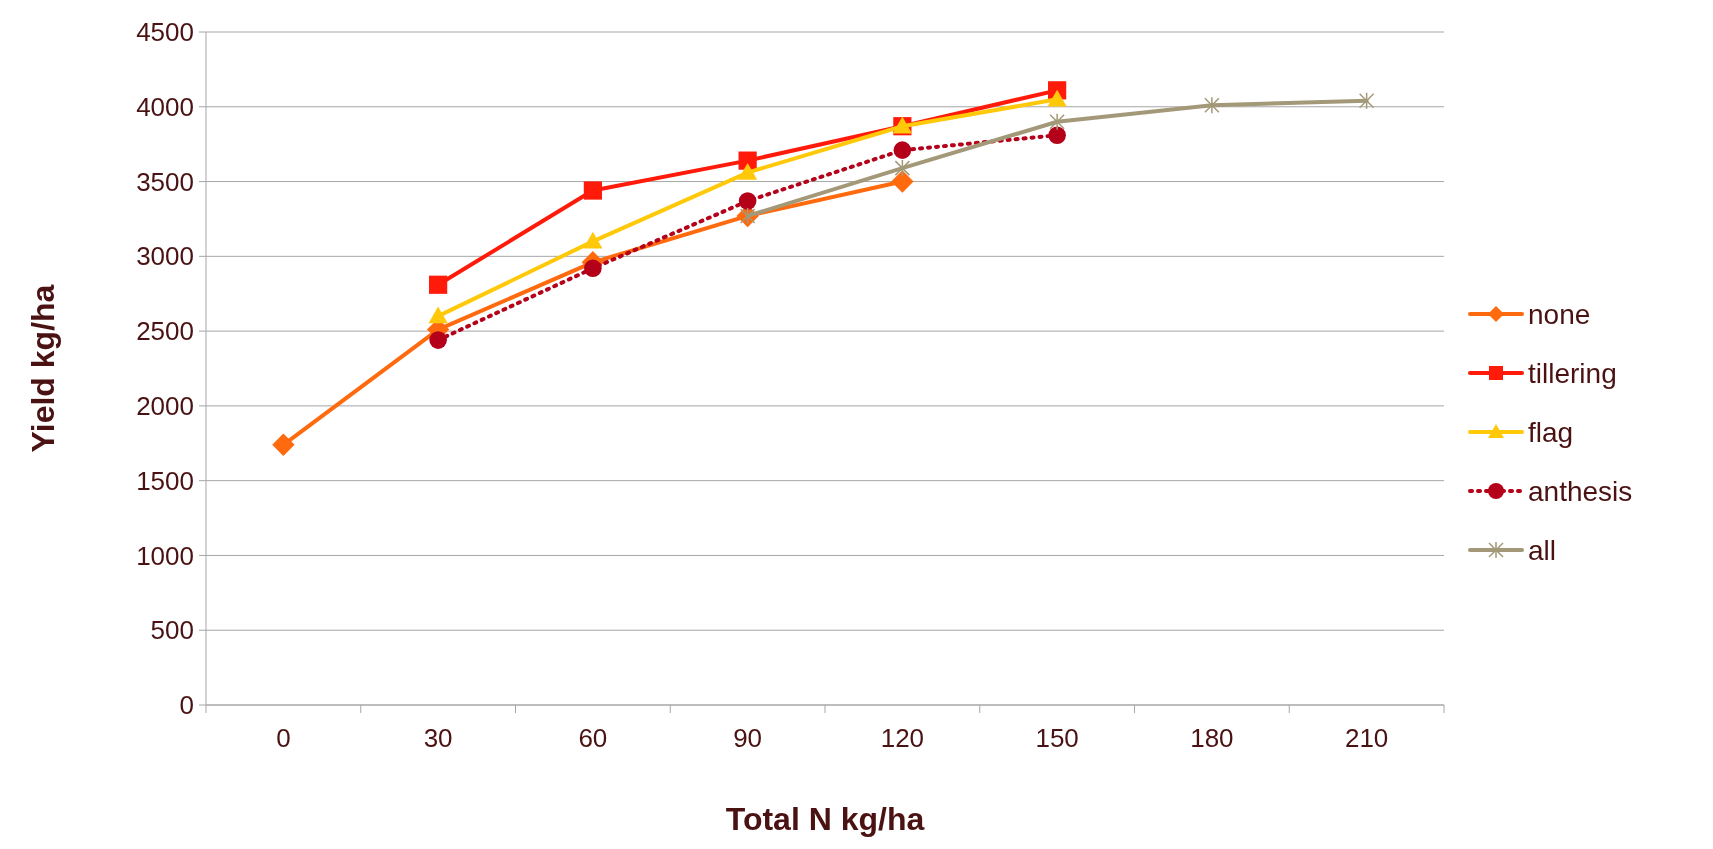  I want to click on y-axis-title: Yield kg/ha, so click(43, 368).